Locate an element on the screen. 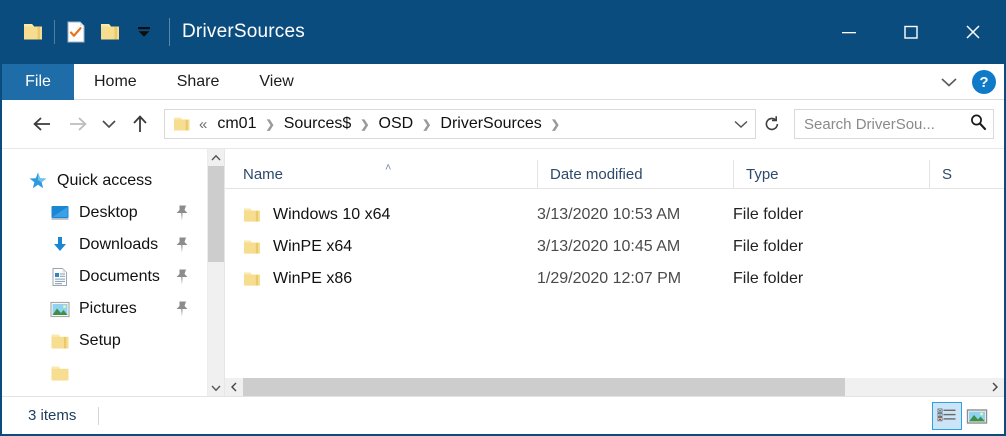  title-bar: DriverSources is located at coordinates (503, 32).